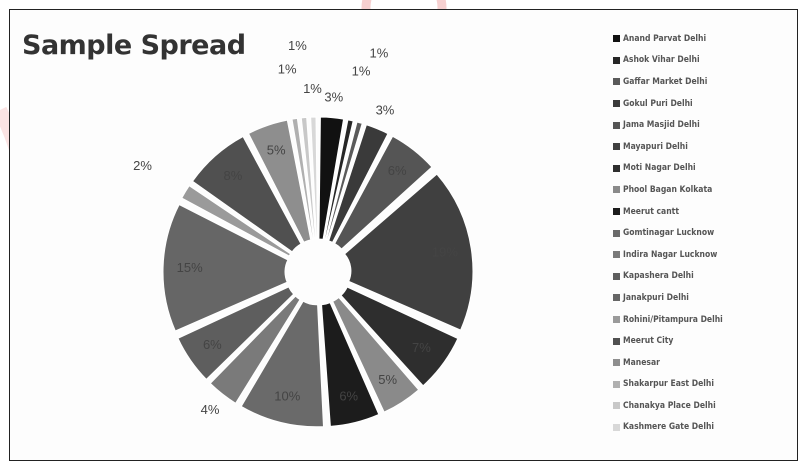  I want to click on legend-item: Phool Bagan Kolkata, so click(700, 190).